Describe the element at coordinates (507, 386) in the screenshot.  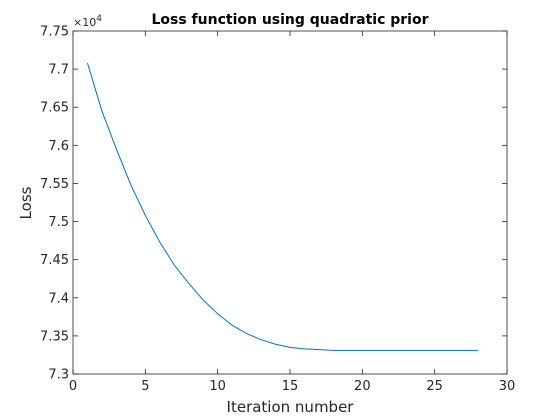
I see `x-tick-label: 30` at that location.